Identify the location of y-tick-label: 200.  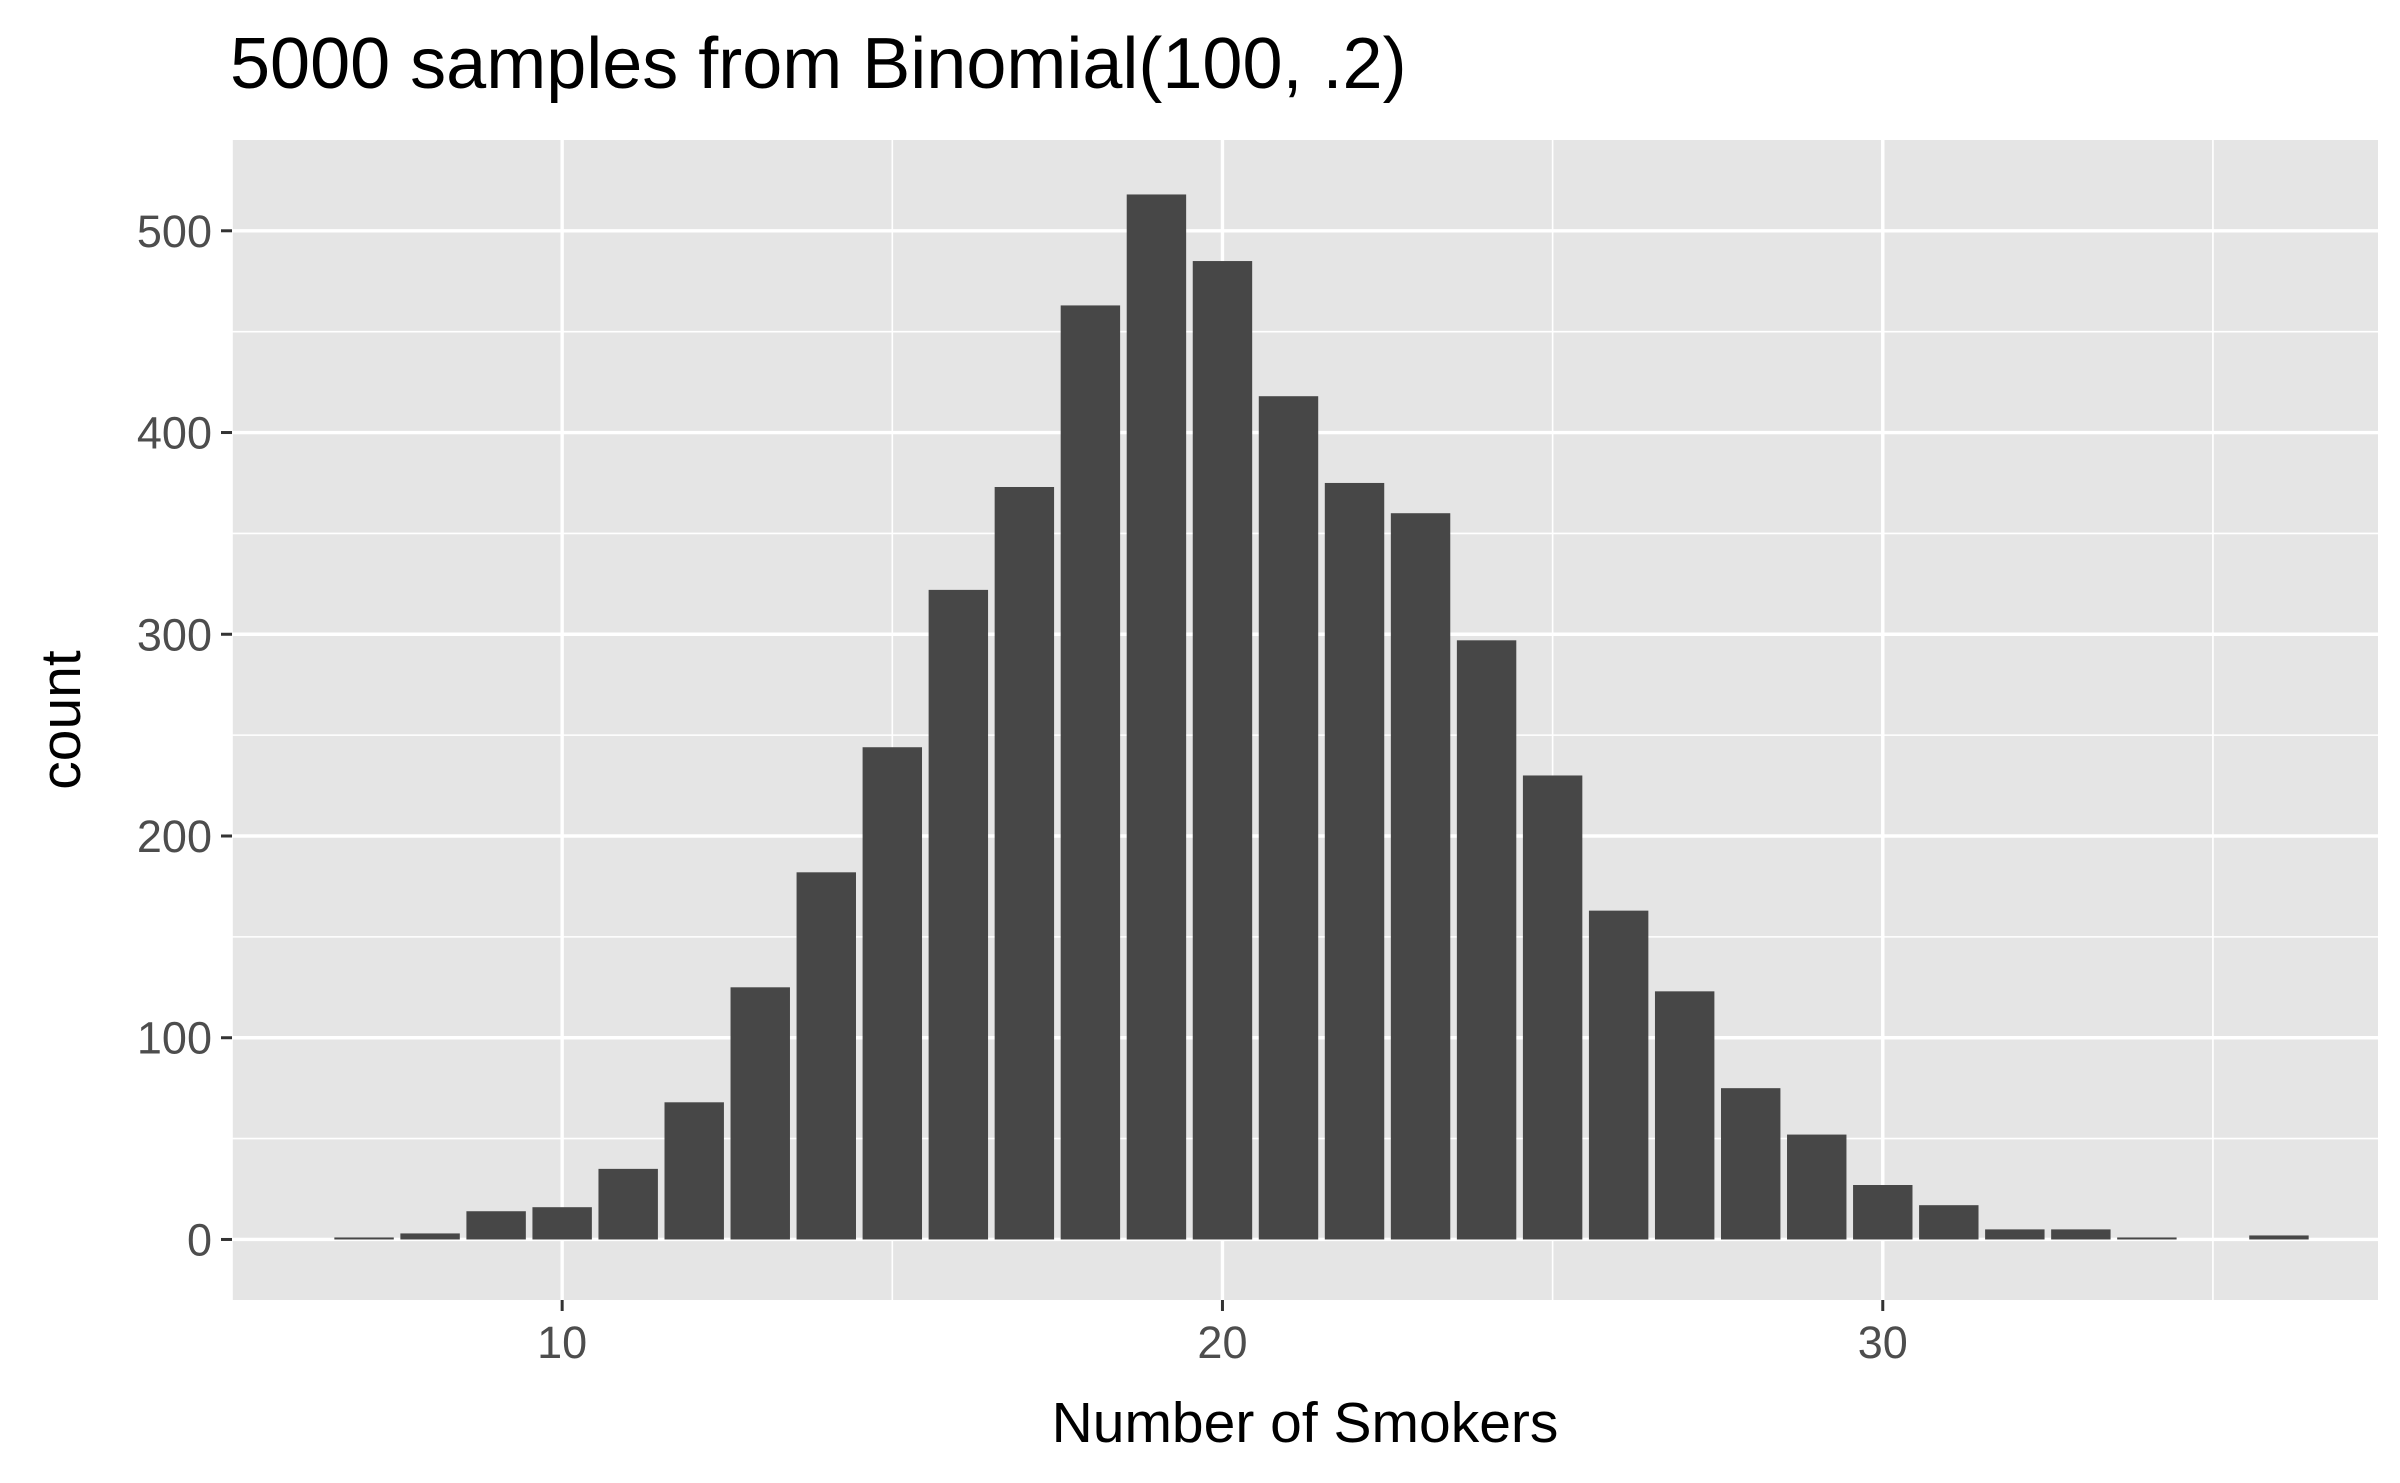
(174, 836).